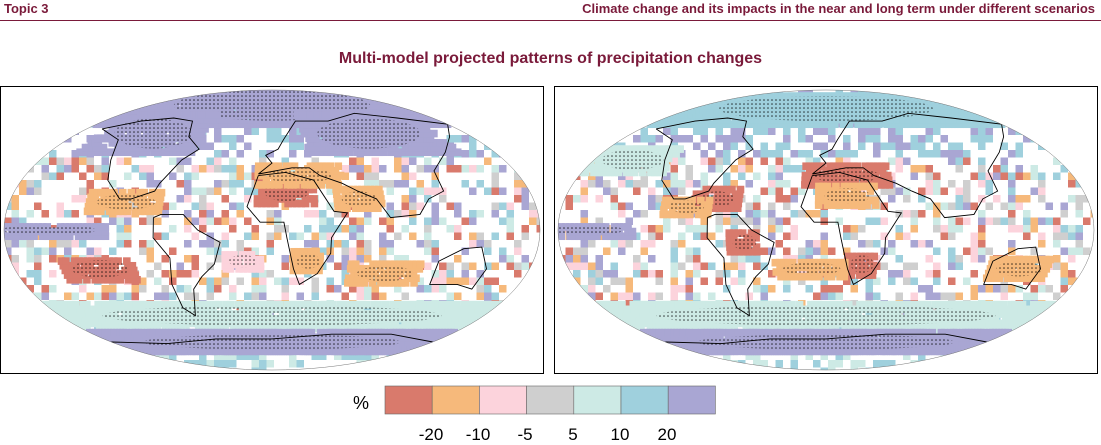 The width and height of the screenshot is (1101, 445). Describe the element at coordinates (412, 124) in the screenshot. I see `region-north-asia` at that location.